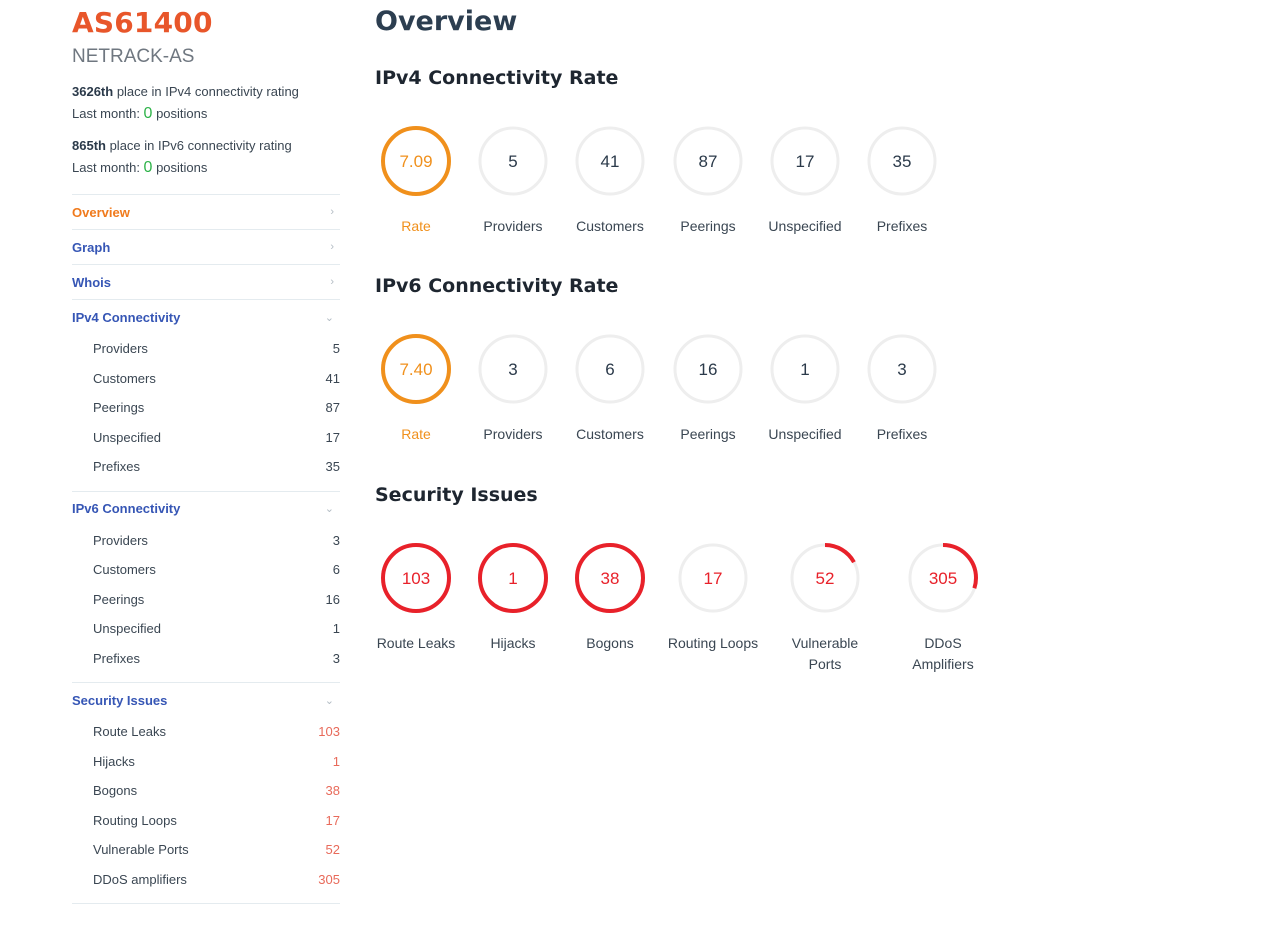 This screenshot has width=1280, height=936. I want to click on metric-ring: 3, so click(902, 369).